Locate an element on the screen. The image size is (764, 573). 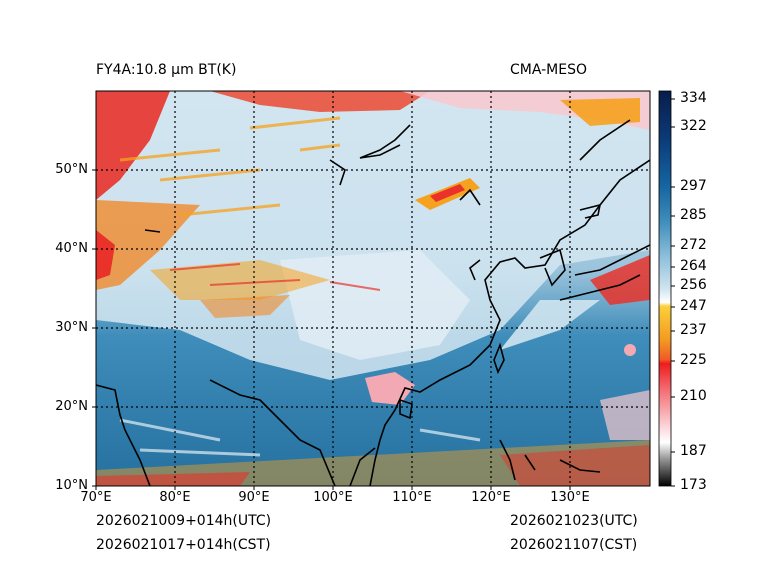
colorbar-tick-label: 237 is located at coordinates (693, 330).